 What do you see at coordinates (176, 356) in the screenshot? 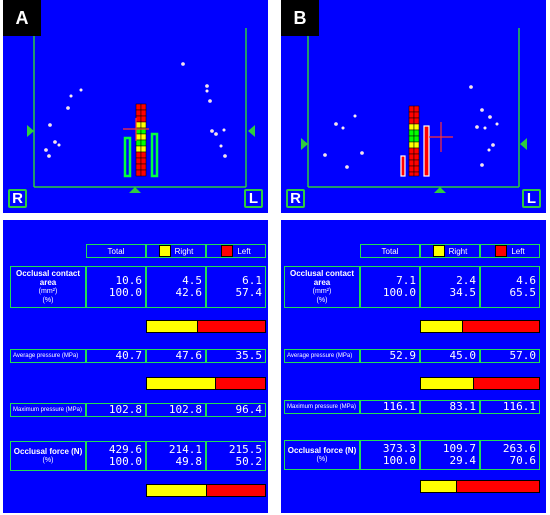
I see `avg-right-a: 47.6` at bounding box center [176, 356].